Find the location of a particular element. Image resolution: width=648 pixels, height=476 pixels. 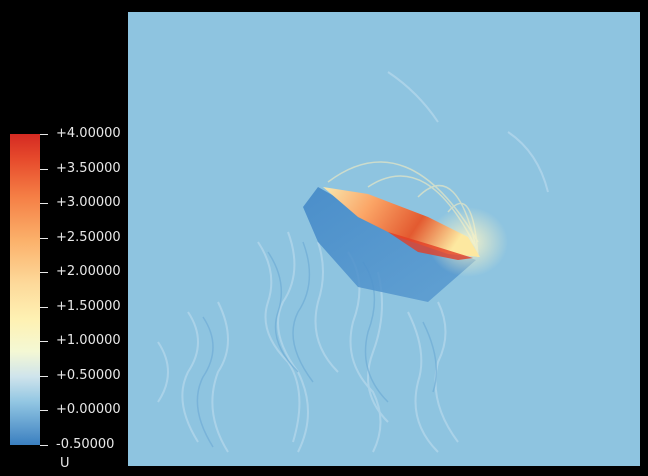

colorbar-tick-label: +3.50000 is located at coordinates (88, 168).